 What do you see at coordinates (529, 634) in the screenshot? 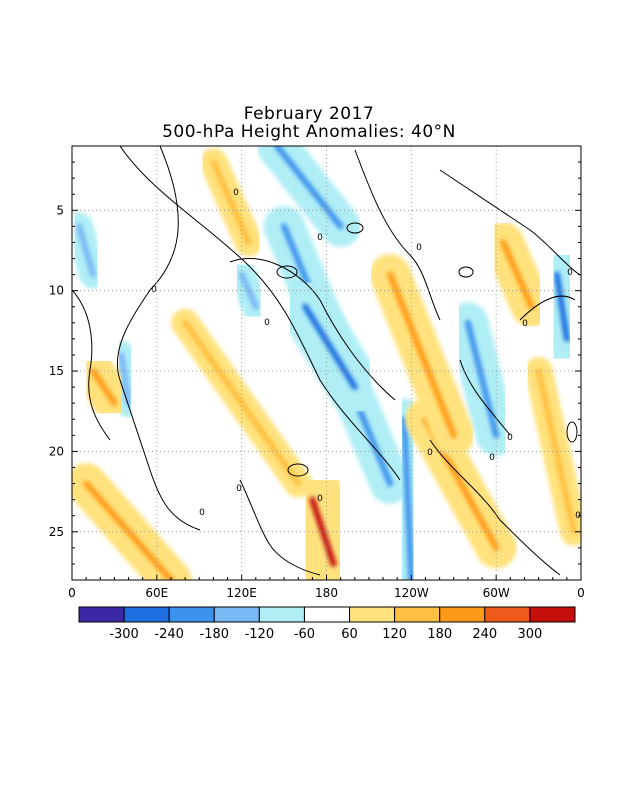
I see `colorbar-label: 300` at bounding box center [529, 634].